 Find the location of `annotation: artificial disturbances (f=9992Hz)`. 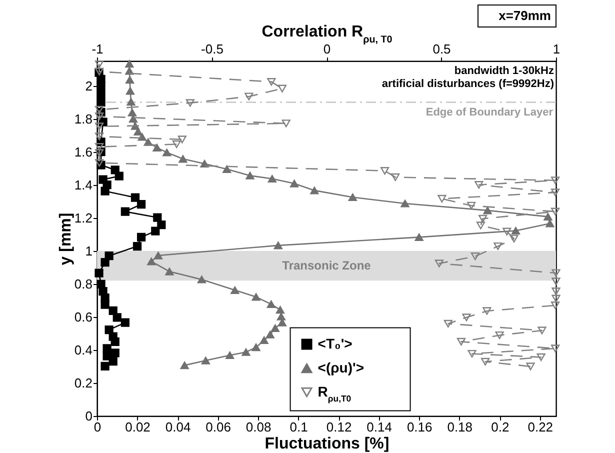

annotation: artificial disturbances (f=9992Hz) is located at coordinates (468, 84).